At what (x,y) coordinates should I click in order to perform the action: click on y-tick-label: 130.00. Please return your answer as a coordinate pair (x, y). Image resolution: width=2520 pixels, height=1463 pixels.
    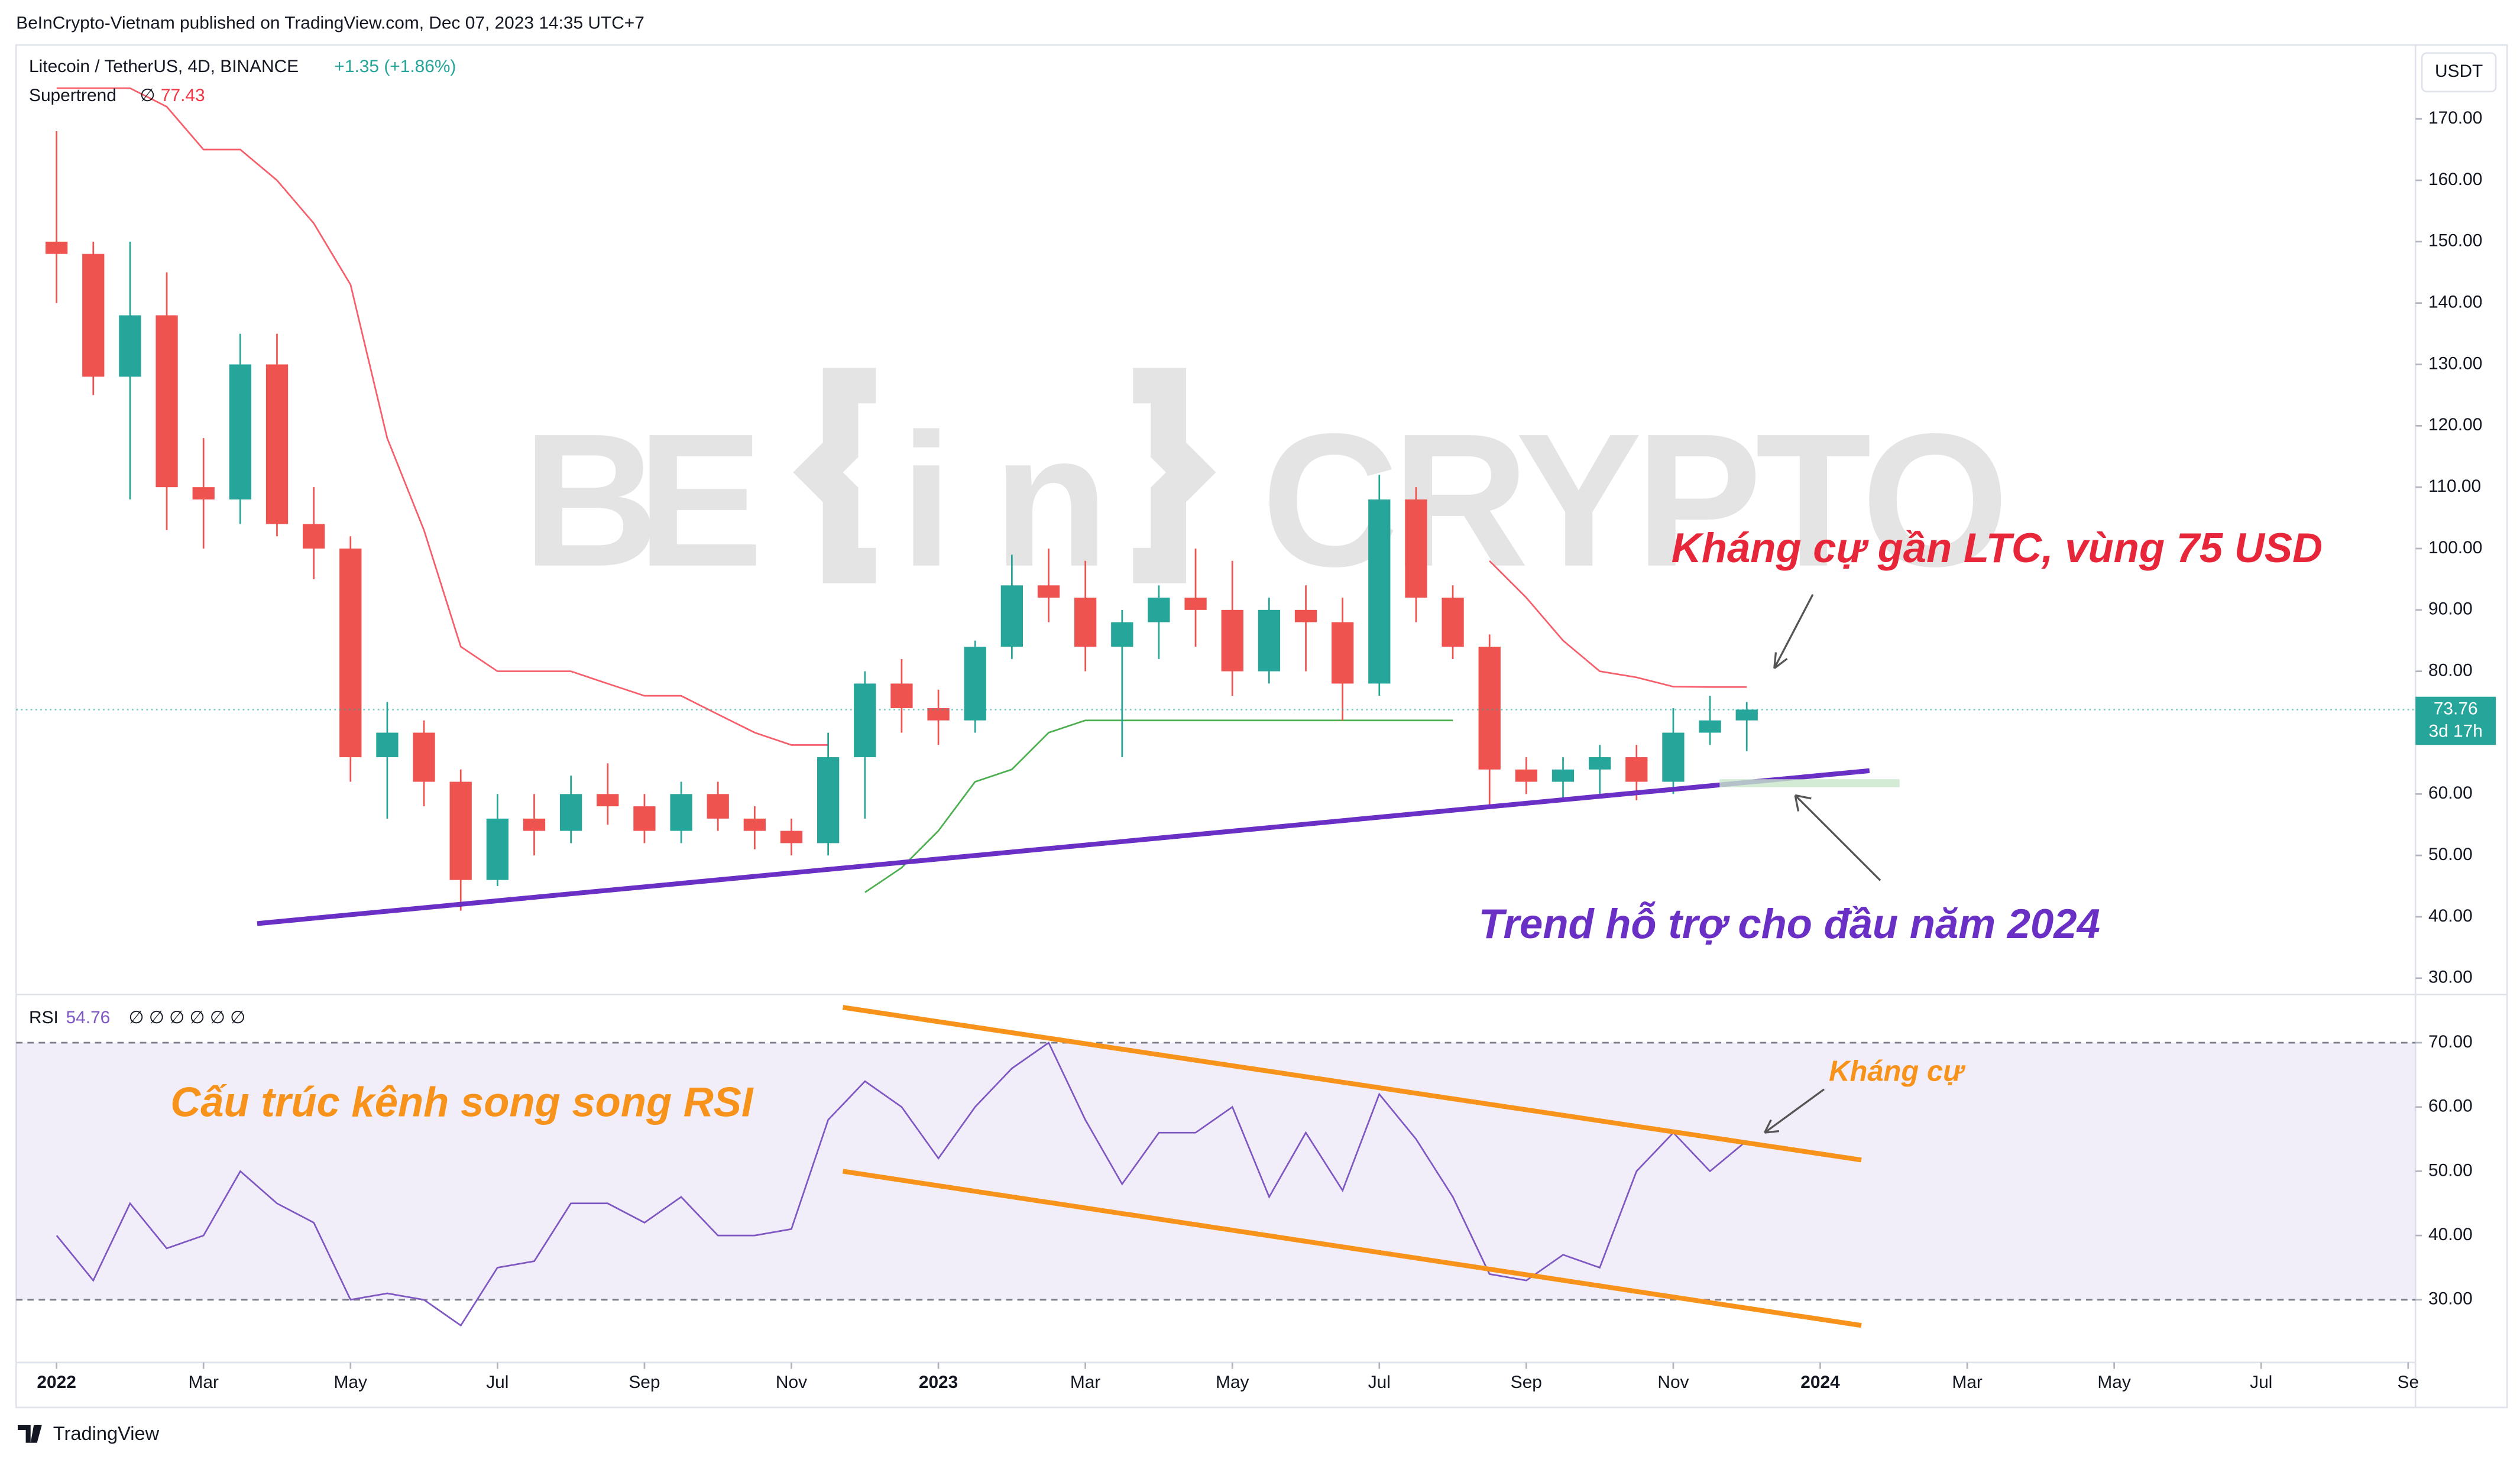
    Looking at the image, I should click on (2455, 363).